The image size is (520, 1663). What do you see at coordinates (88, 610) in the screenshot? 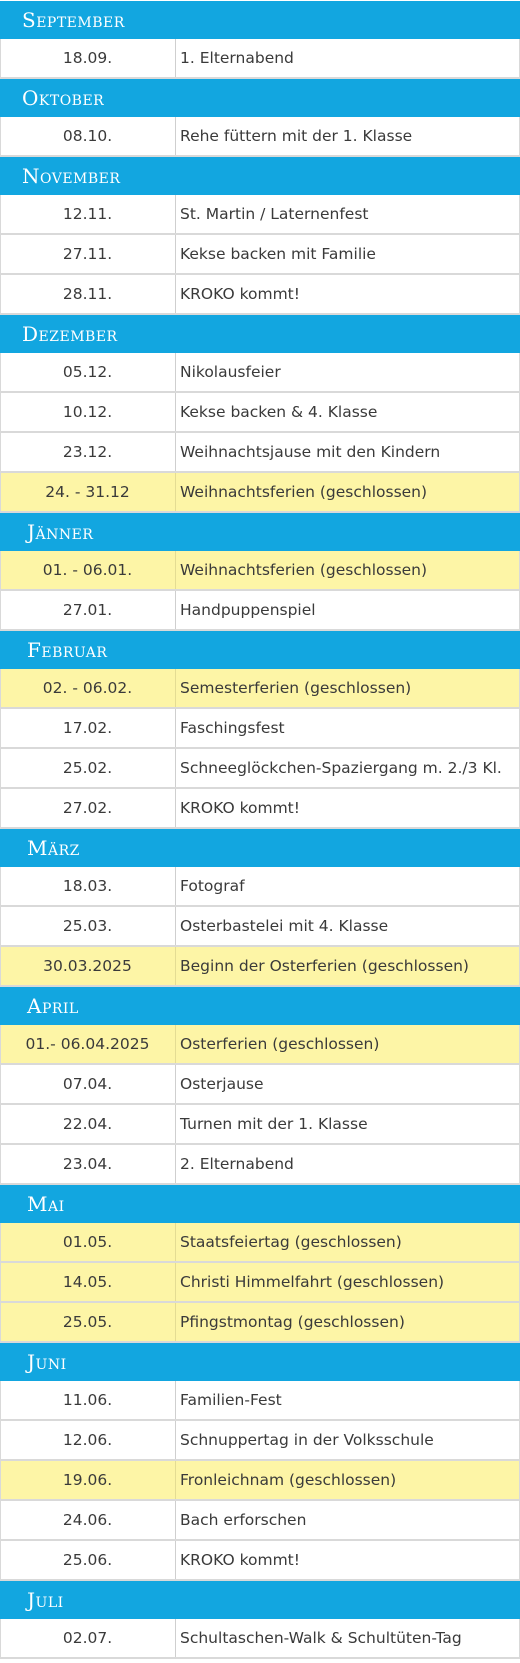
I see `event-date: 27.01.` at bounding box center [88, 610].